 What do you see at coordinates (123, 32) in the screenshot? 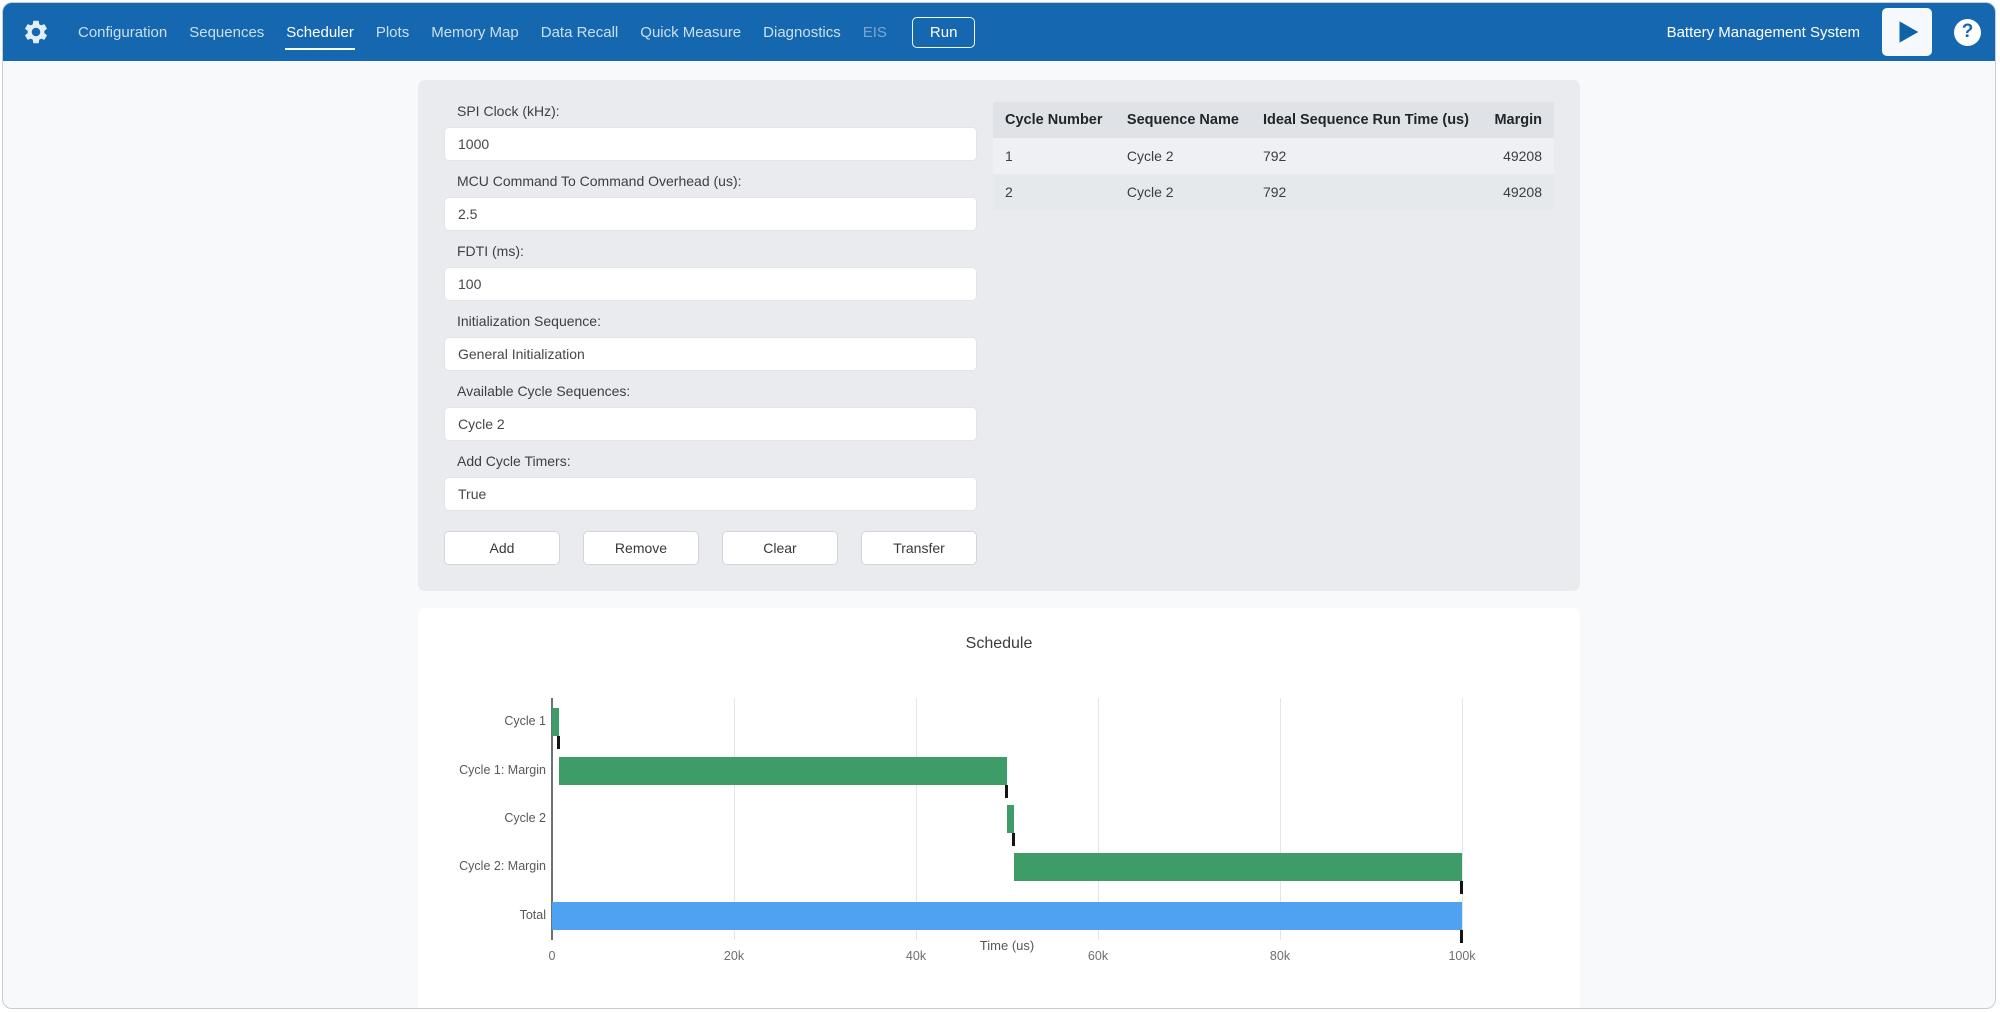
I see `nav-item-configuration: Configuration` at bounding box center [123, 32].